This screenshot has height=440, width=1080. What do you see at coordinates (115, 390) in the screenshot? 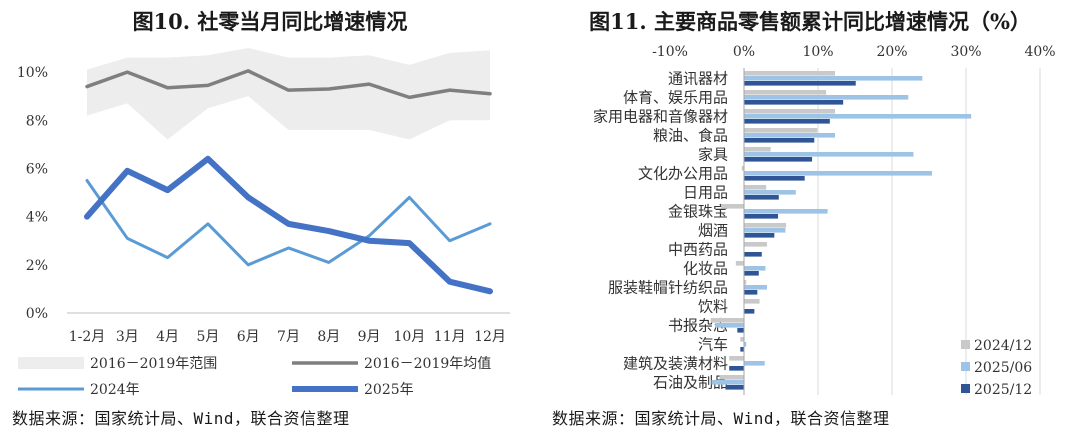
I see `legend-label: 2024年` at bounding box center [115, 390].